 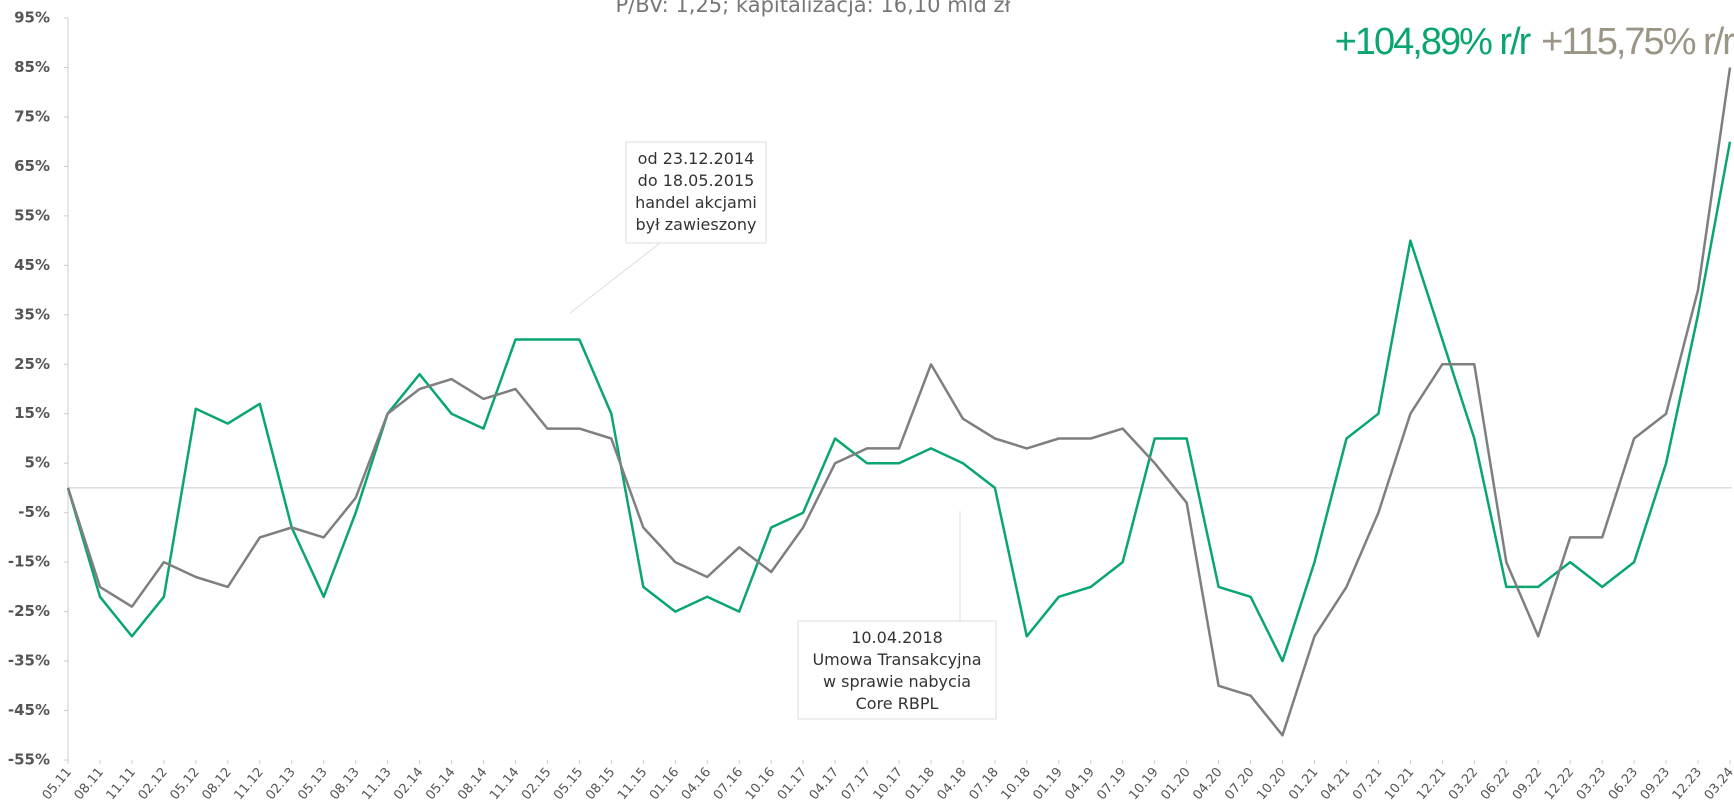 I want to click on x-tick-label: 04.17, so click(x=824, y=784).